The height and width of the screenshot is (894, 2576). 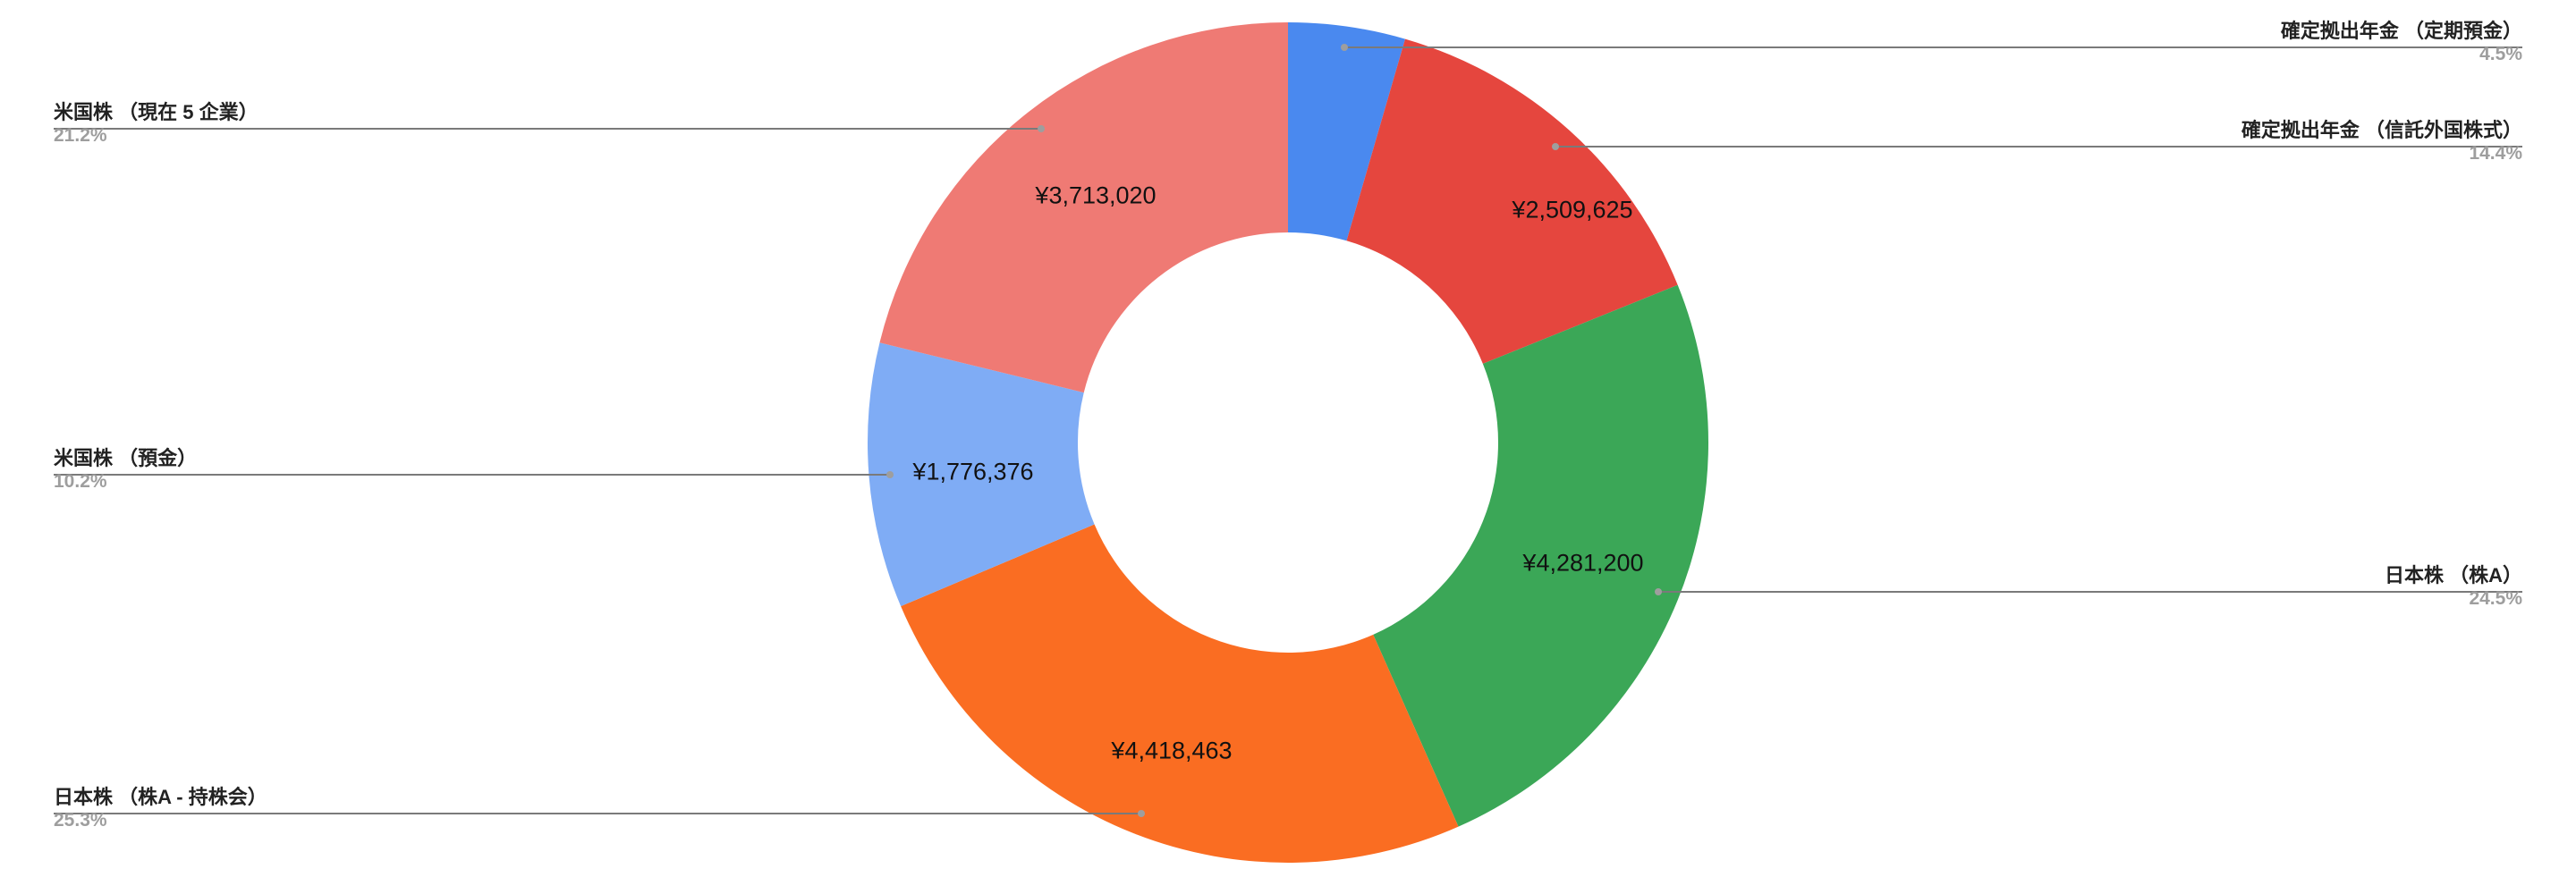 What do you see at coordinates (2453, 587) in the screenshot?
I see `slice-label-nihon-kabu-a: 日本株 （株A） 24.5%` at bounding box center [2453, 587].